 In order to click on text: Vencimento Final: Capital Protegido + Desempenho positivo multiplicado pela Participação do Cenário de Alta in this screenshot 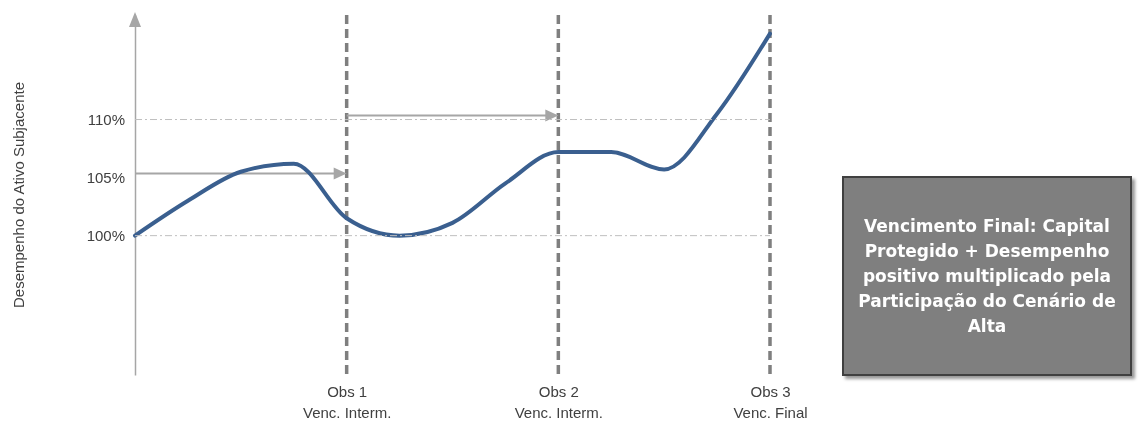, I will do `click(987, 276)`.